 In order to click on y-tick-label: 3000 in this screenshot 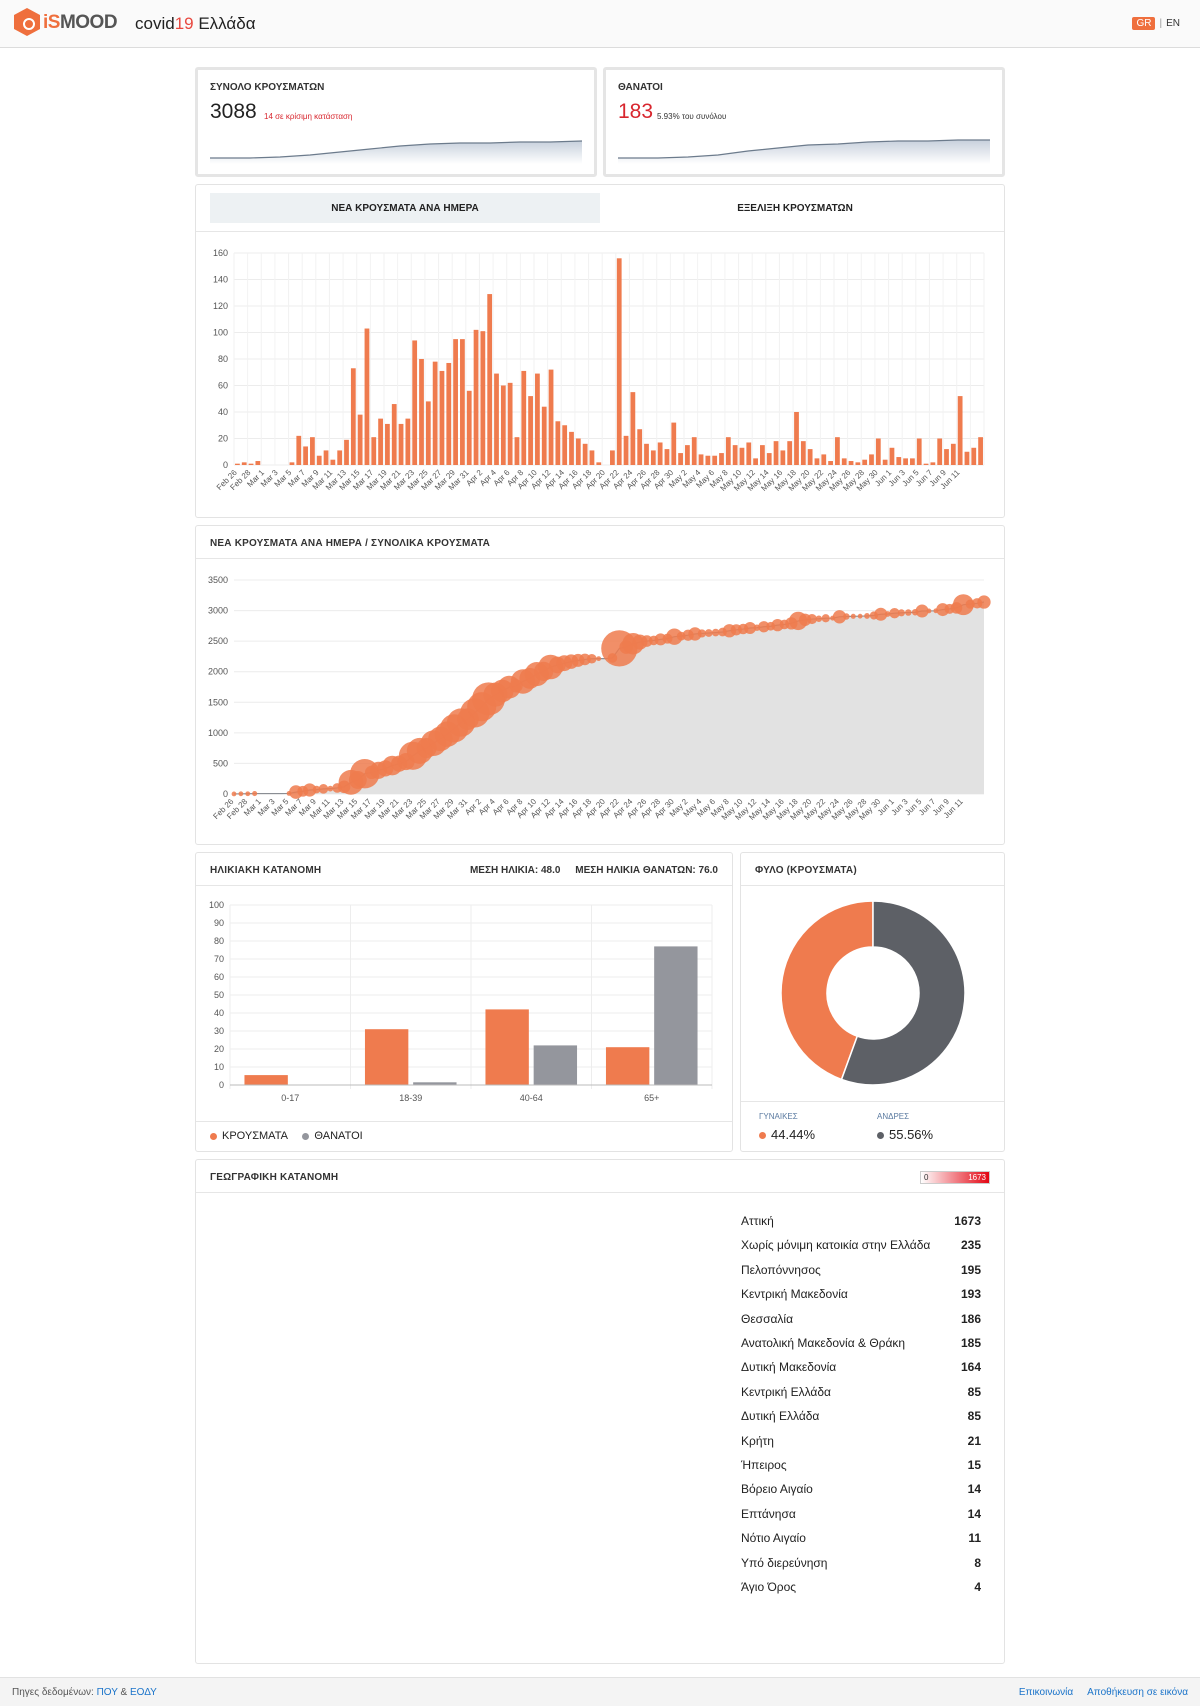, I will do `click(218, 611)`.